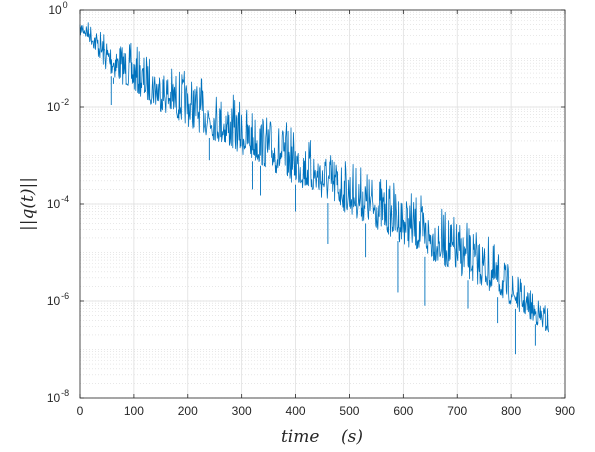 The width and height of the screenshot is (595, 452). What do you see at coordinates (65, 5) in the screenshot?
I see `y-tick-exponent: 0` at bounding box center [65, 5].